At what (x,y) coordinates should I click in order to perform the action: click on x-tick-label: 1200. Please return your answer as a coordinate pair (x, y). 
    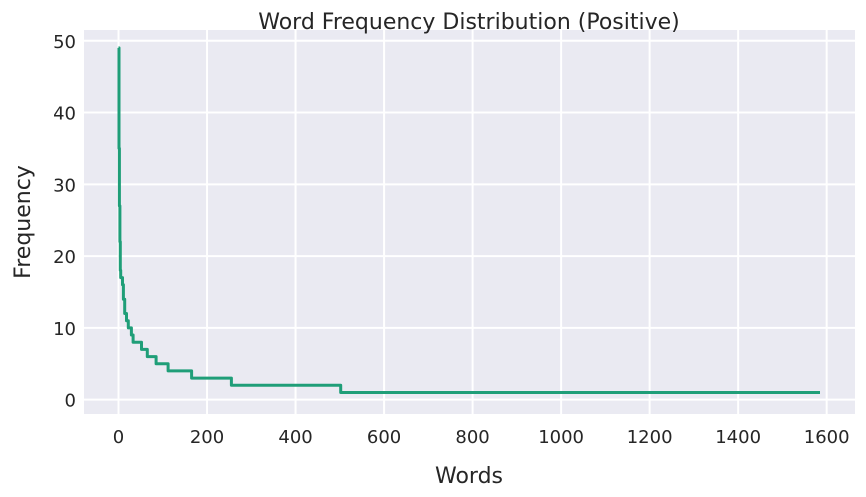
    Looking at the image, I should click on (650, 437).